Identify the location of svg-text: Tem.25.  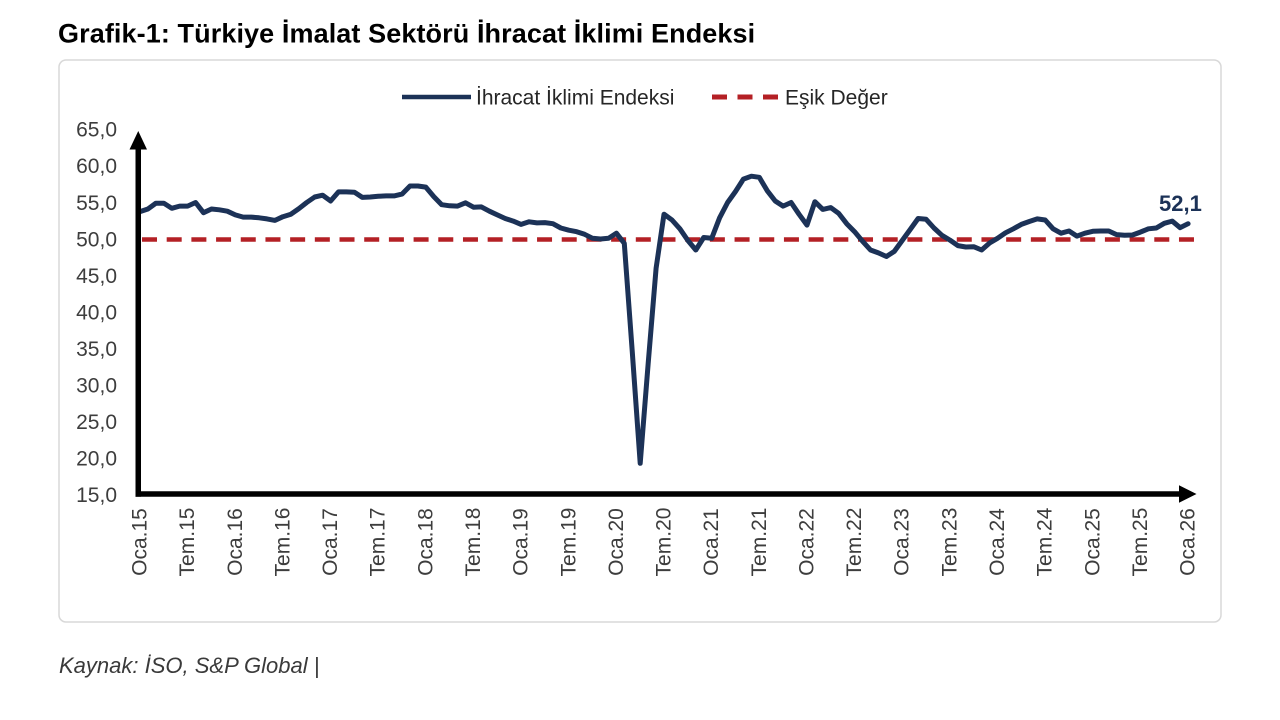
(1140, 542).